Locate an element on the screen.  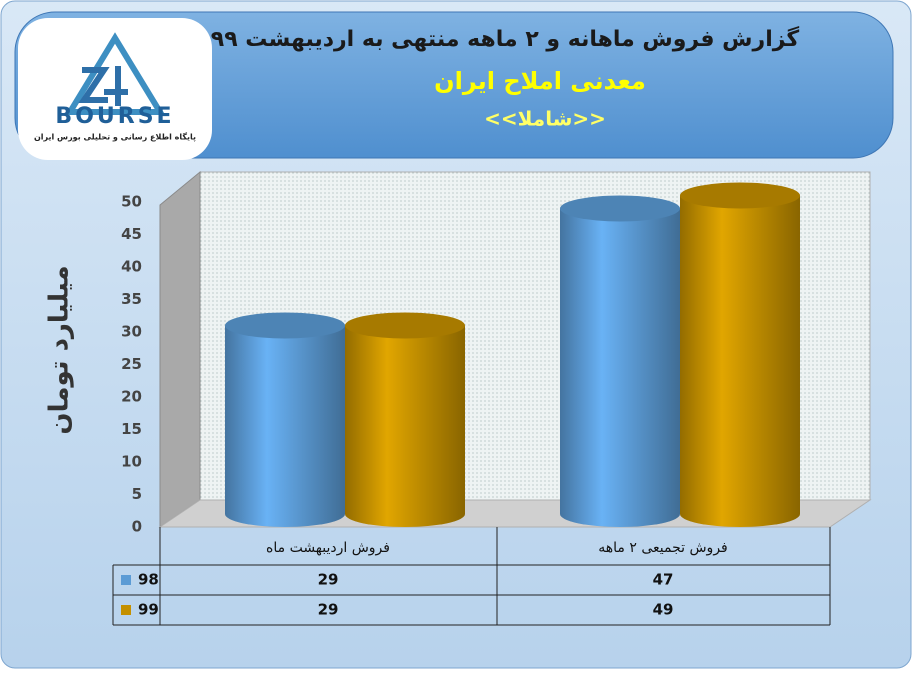
table-value: 49 is located at coordinates (663, 610).